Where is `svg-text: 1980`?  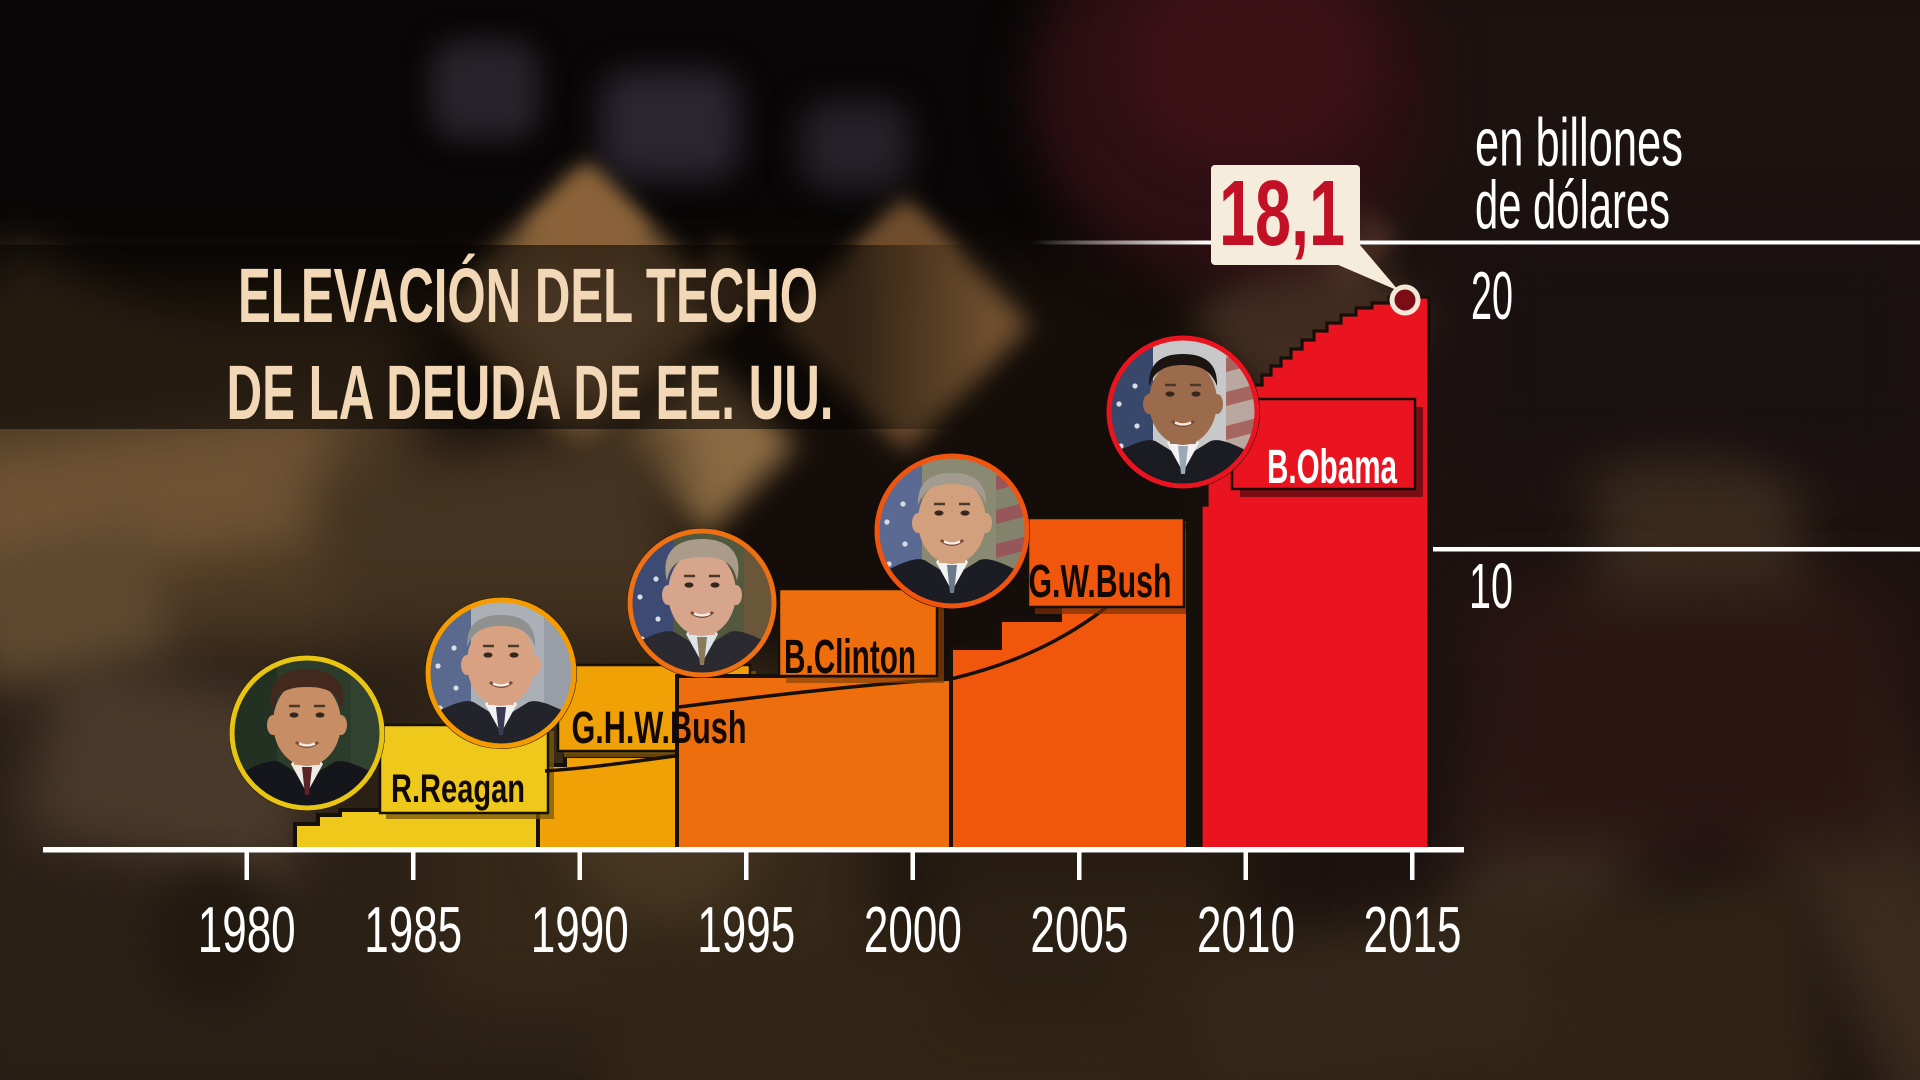 svg-text: 1980 is located at coordinates (247, 929).